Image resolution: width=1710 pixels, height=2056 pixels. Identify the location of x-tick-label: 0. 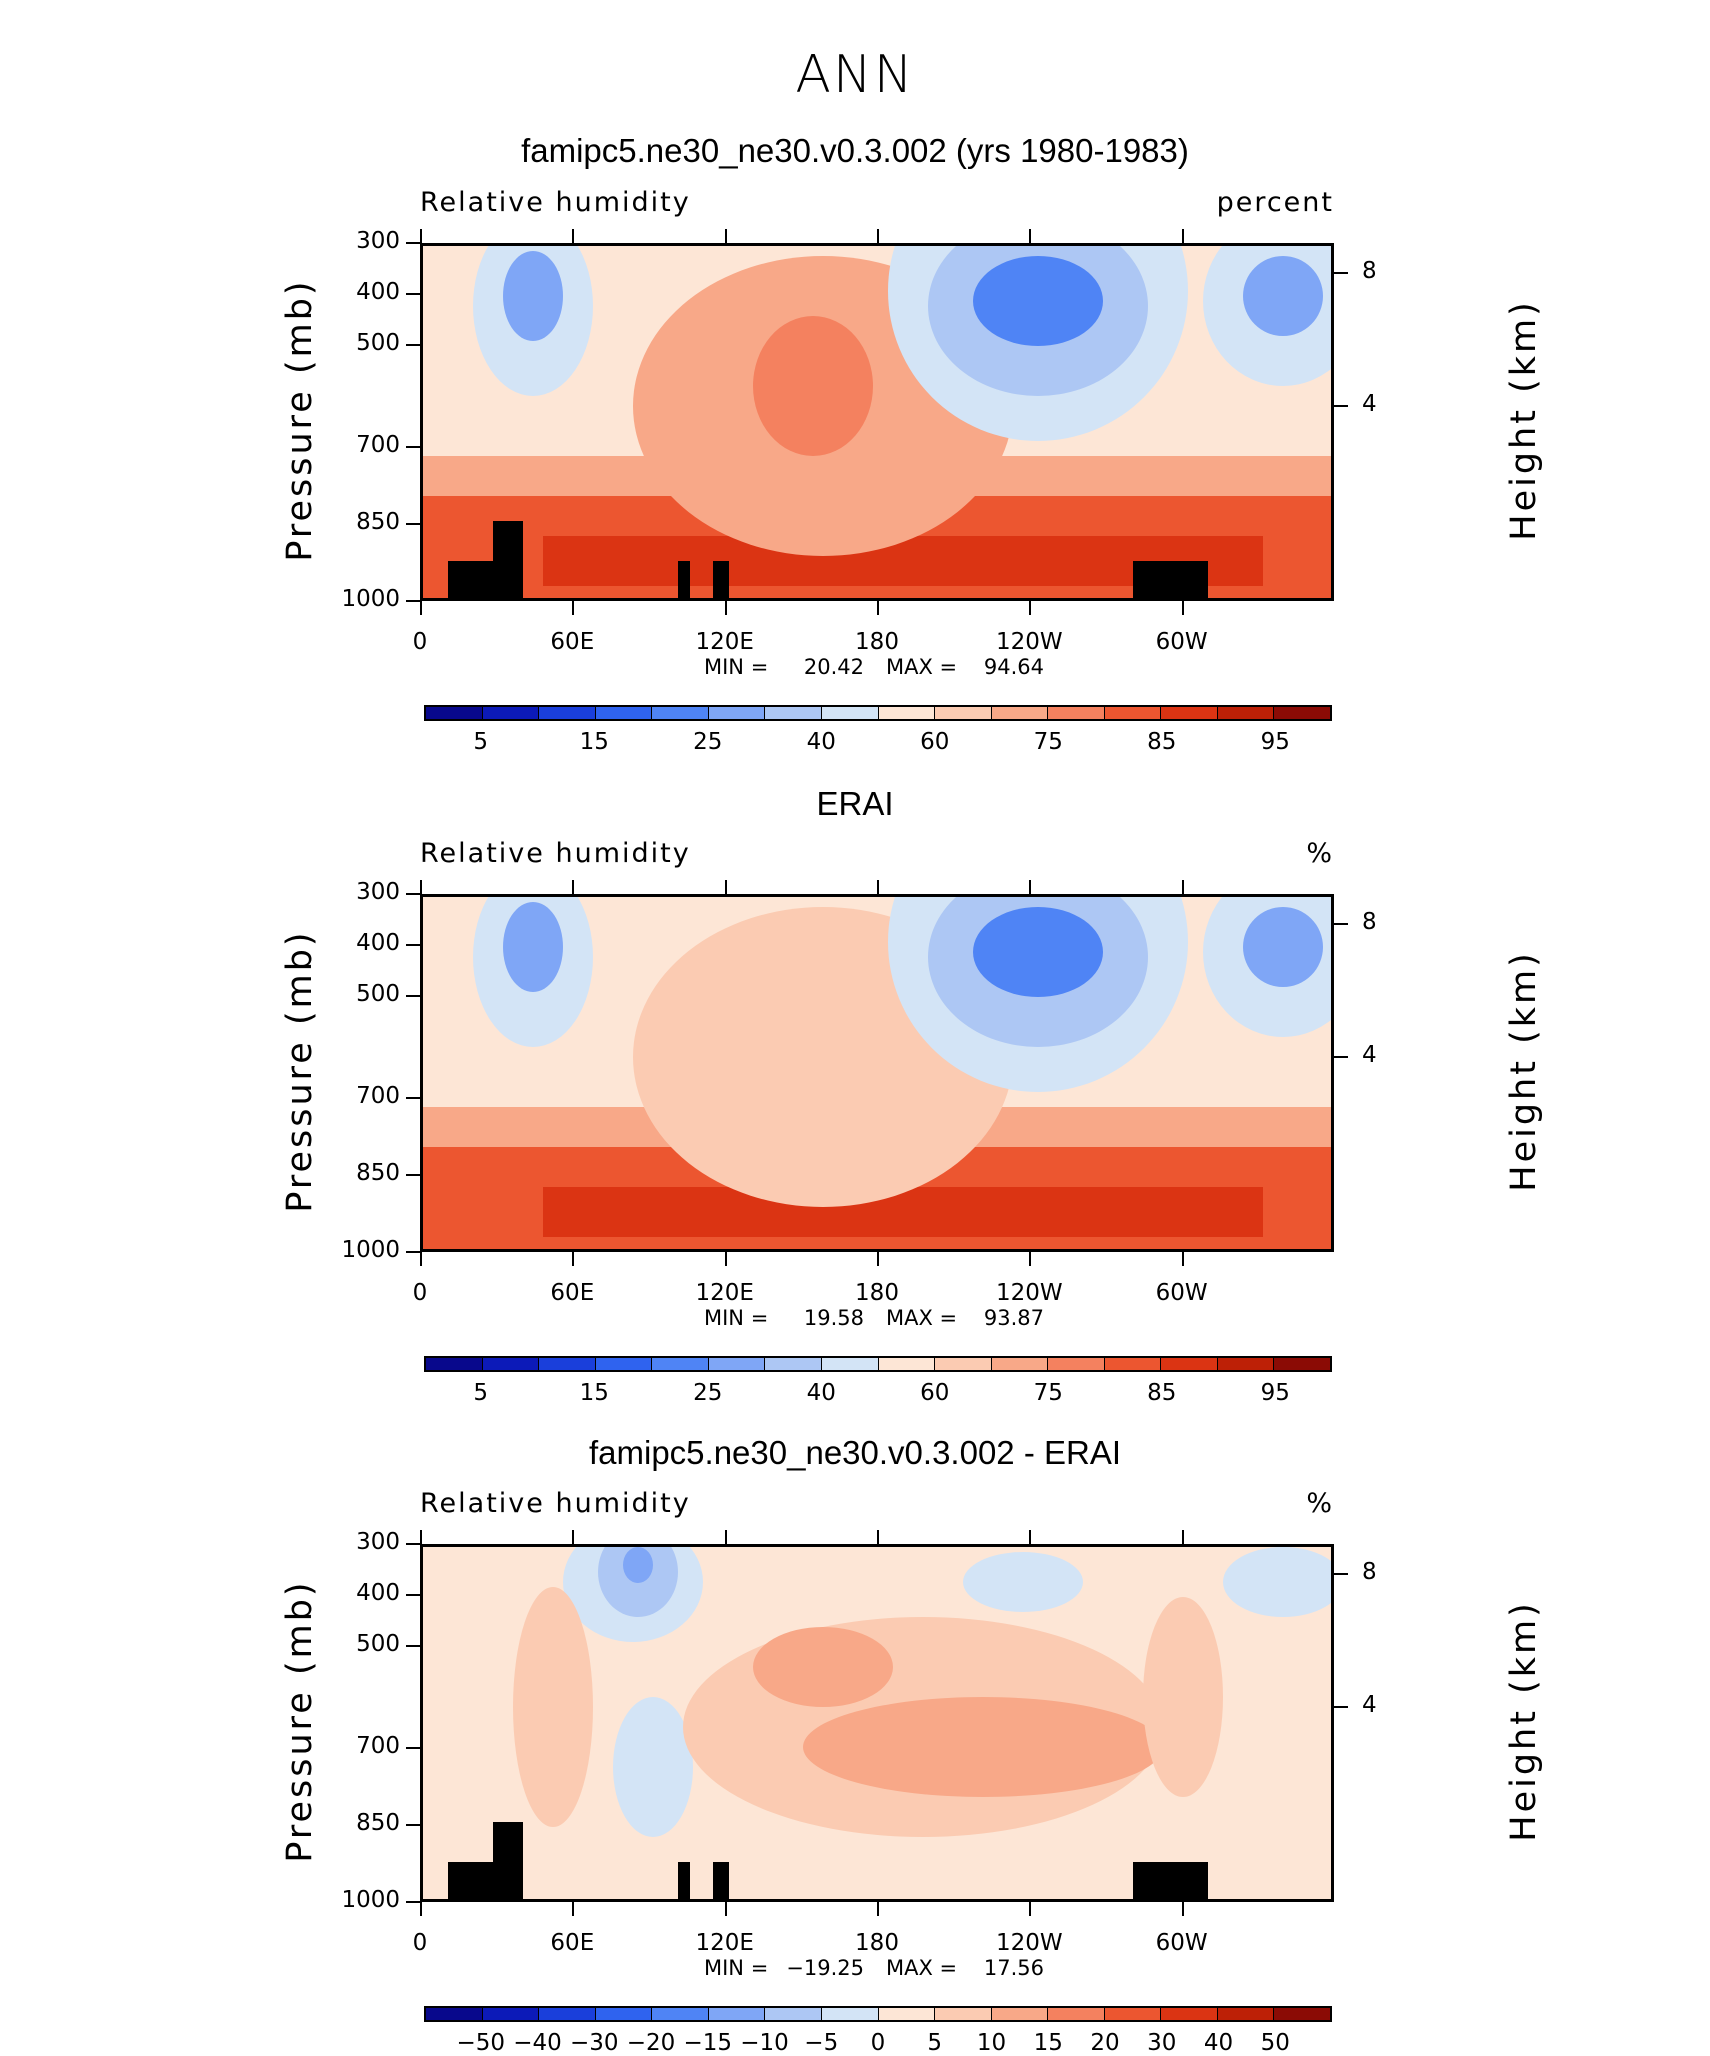
(420, 1293).